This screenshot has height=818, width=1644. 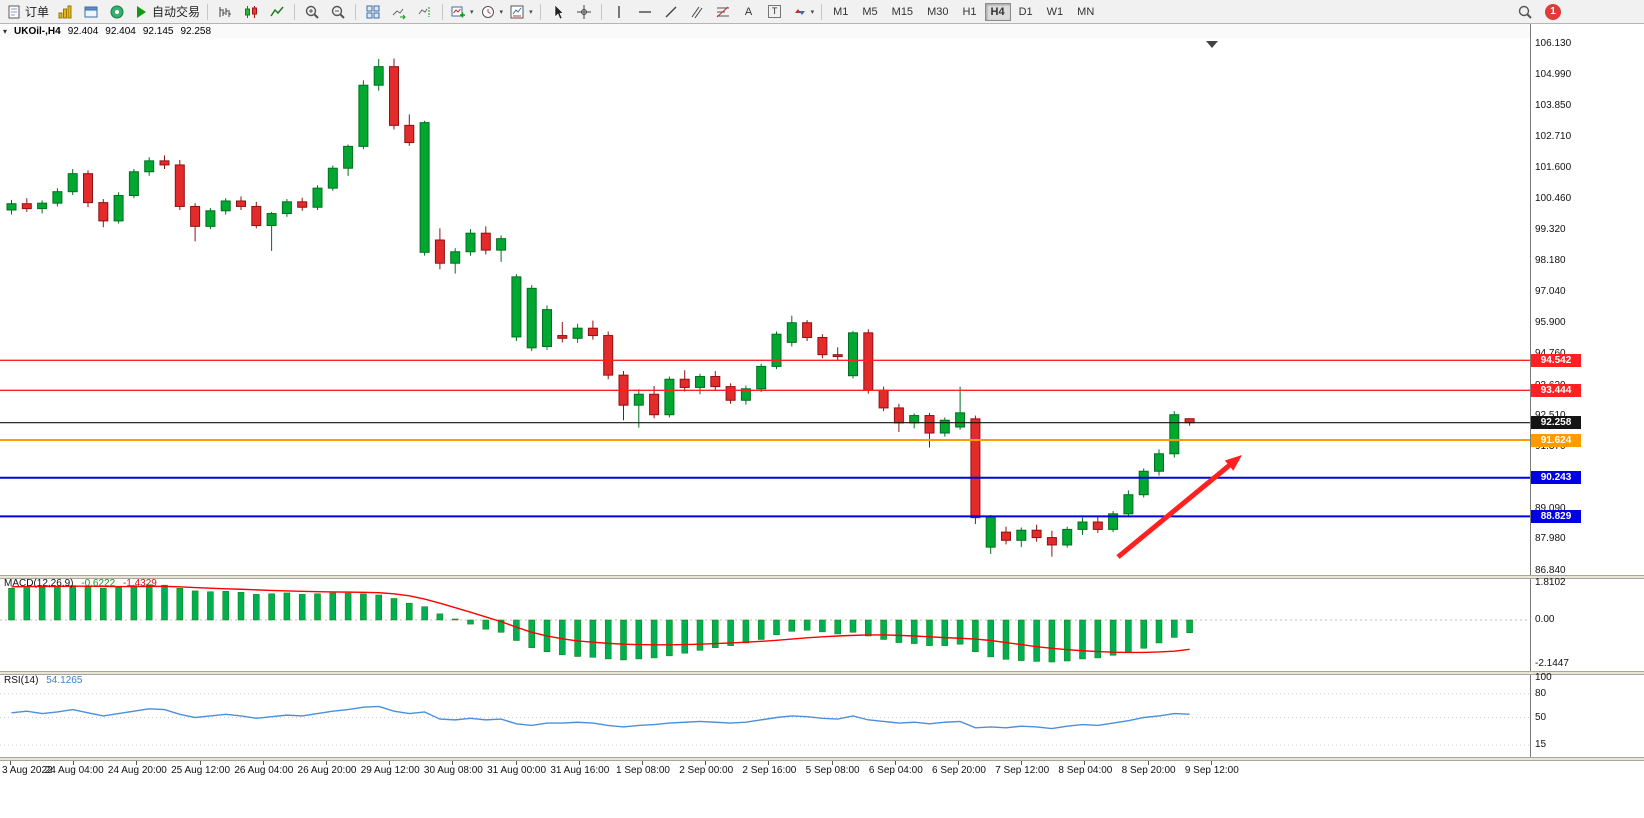 What do you see at coordinates (723, 12) in the screenshot?
I see `fibonacci-tool` at bounding box center [723, 12].